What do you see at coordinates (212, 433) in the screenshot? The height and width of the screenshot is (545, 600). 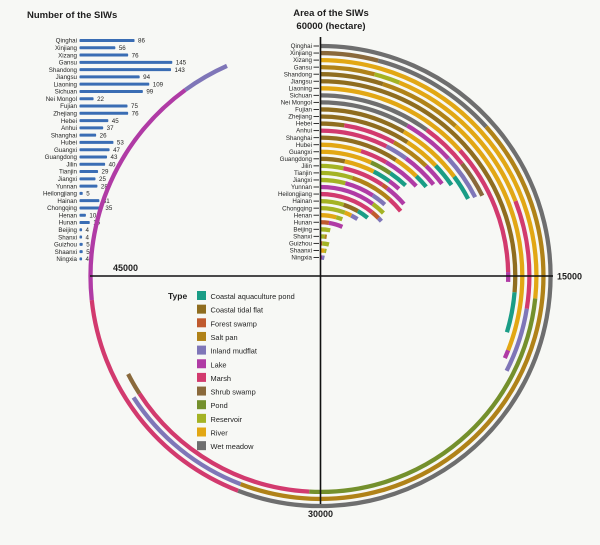 I see `legend-item: River` at bounding box center [212, 433].